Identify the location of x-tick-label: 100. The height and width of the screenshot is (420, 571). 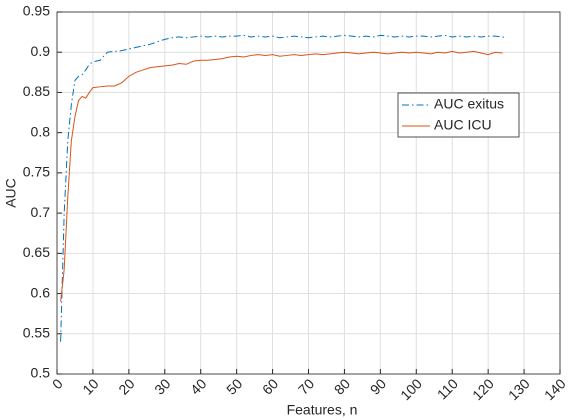
(411, 389).